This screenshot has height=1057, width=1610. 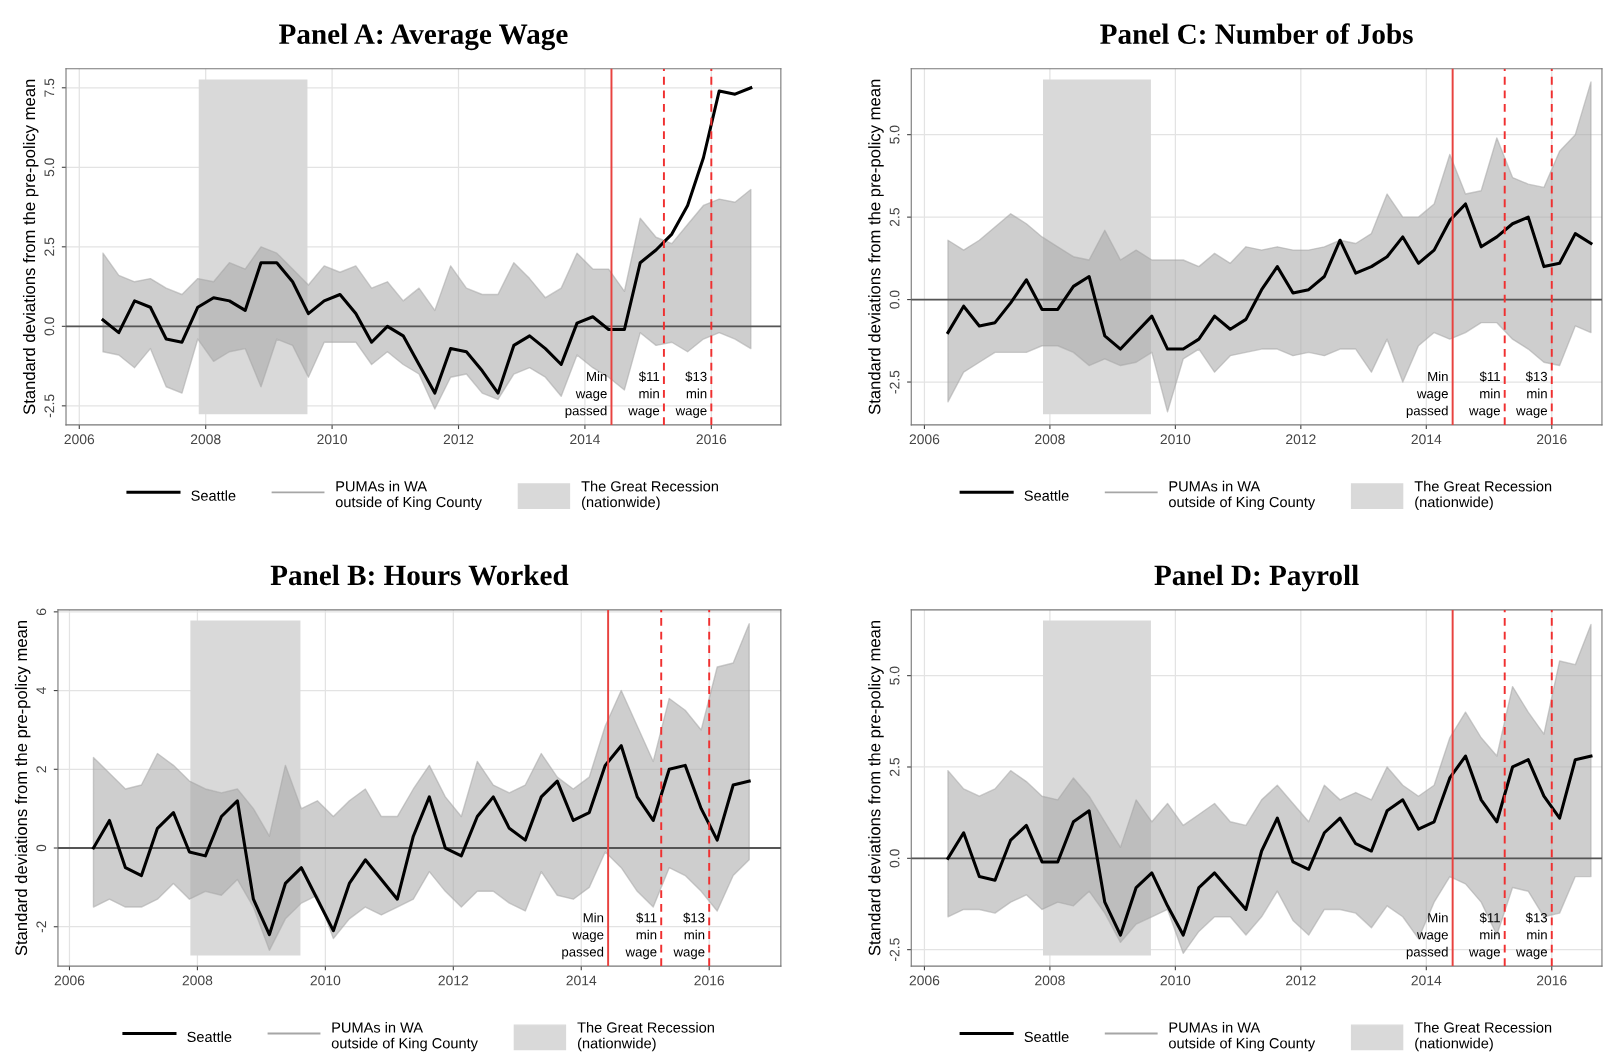 What do you see at coordinates (41, 691) in the screenshot?
I see `y-tick-label: 4` at bounding box center [41, 691].